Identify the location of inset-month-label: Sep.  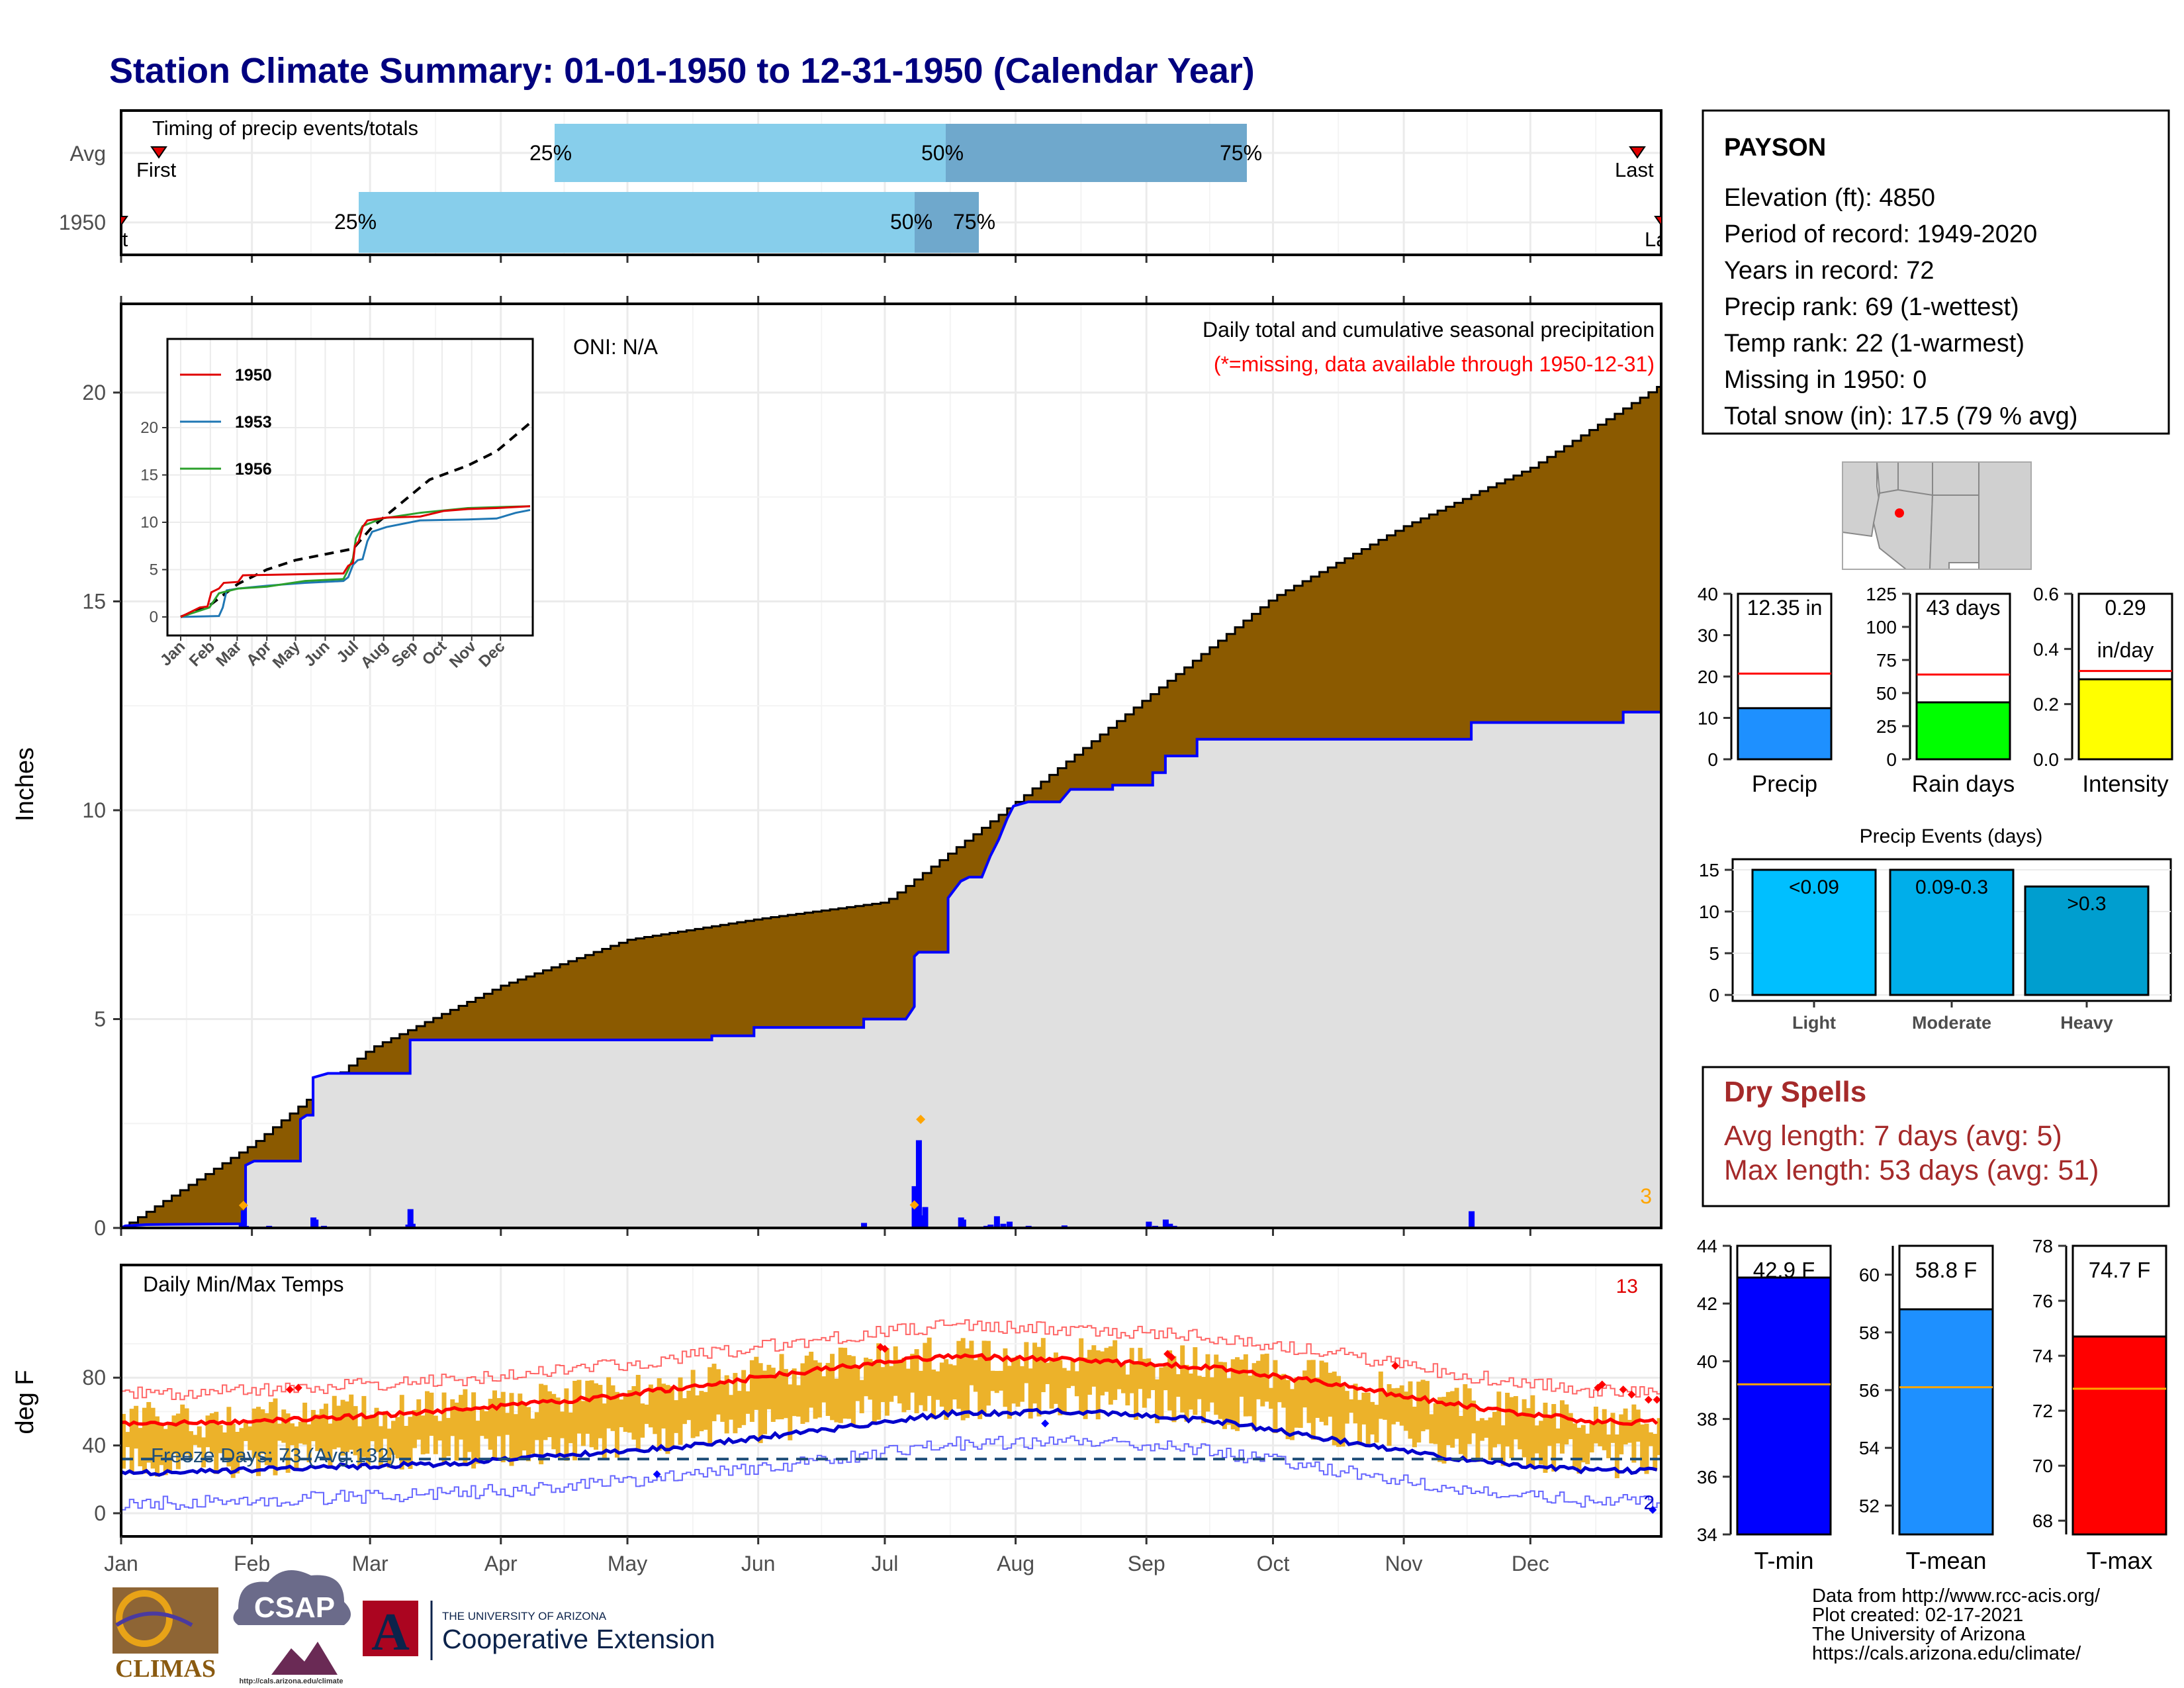
(405, 654).